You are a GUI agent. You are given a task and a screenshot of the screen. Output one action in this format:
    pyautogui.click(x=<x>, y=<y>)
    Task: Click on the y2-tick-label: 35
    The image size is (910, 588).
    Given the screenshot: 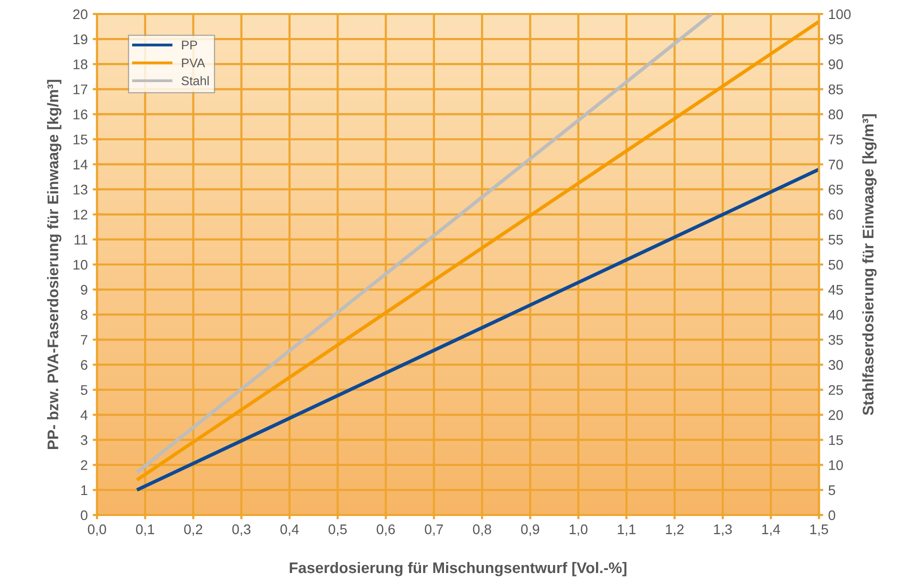 What is the action you would take?
    pyautogui.click(x=835, y=339)
    